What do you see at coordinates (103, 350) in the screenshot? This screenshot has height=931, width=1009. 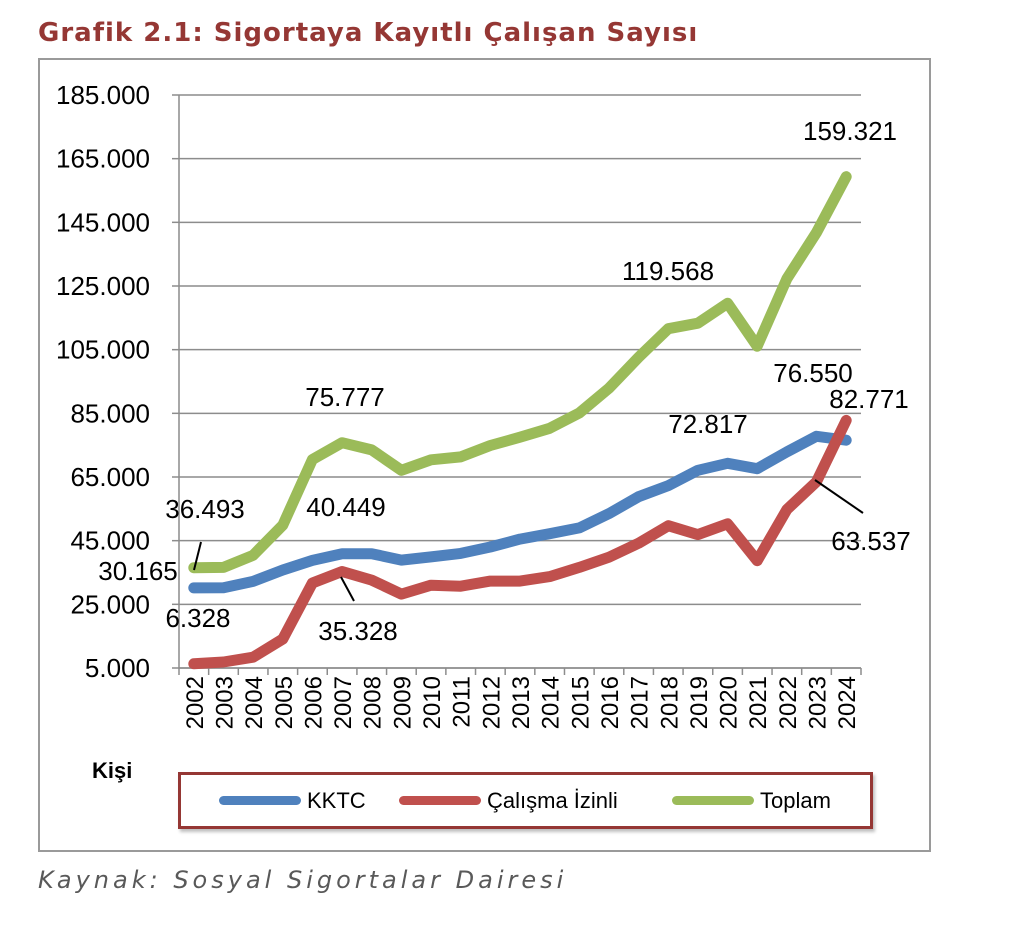 I see `y-tick-label: 105.000` at bounding box center [103, 350].